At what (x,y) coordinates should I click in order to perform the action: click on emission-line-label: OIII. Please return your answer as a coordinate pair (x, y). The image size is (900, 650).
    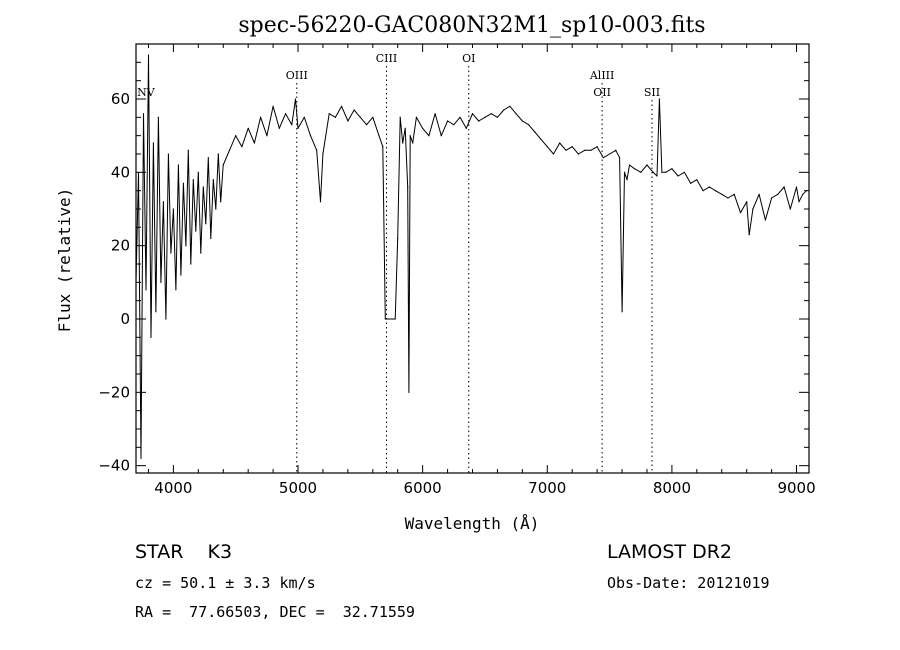
    Looking at the image, I should click on (297, 75).